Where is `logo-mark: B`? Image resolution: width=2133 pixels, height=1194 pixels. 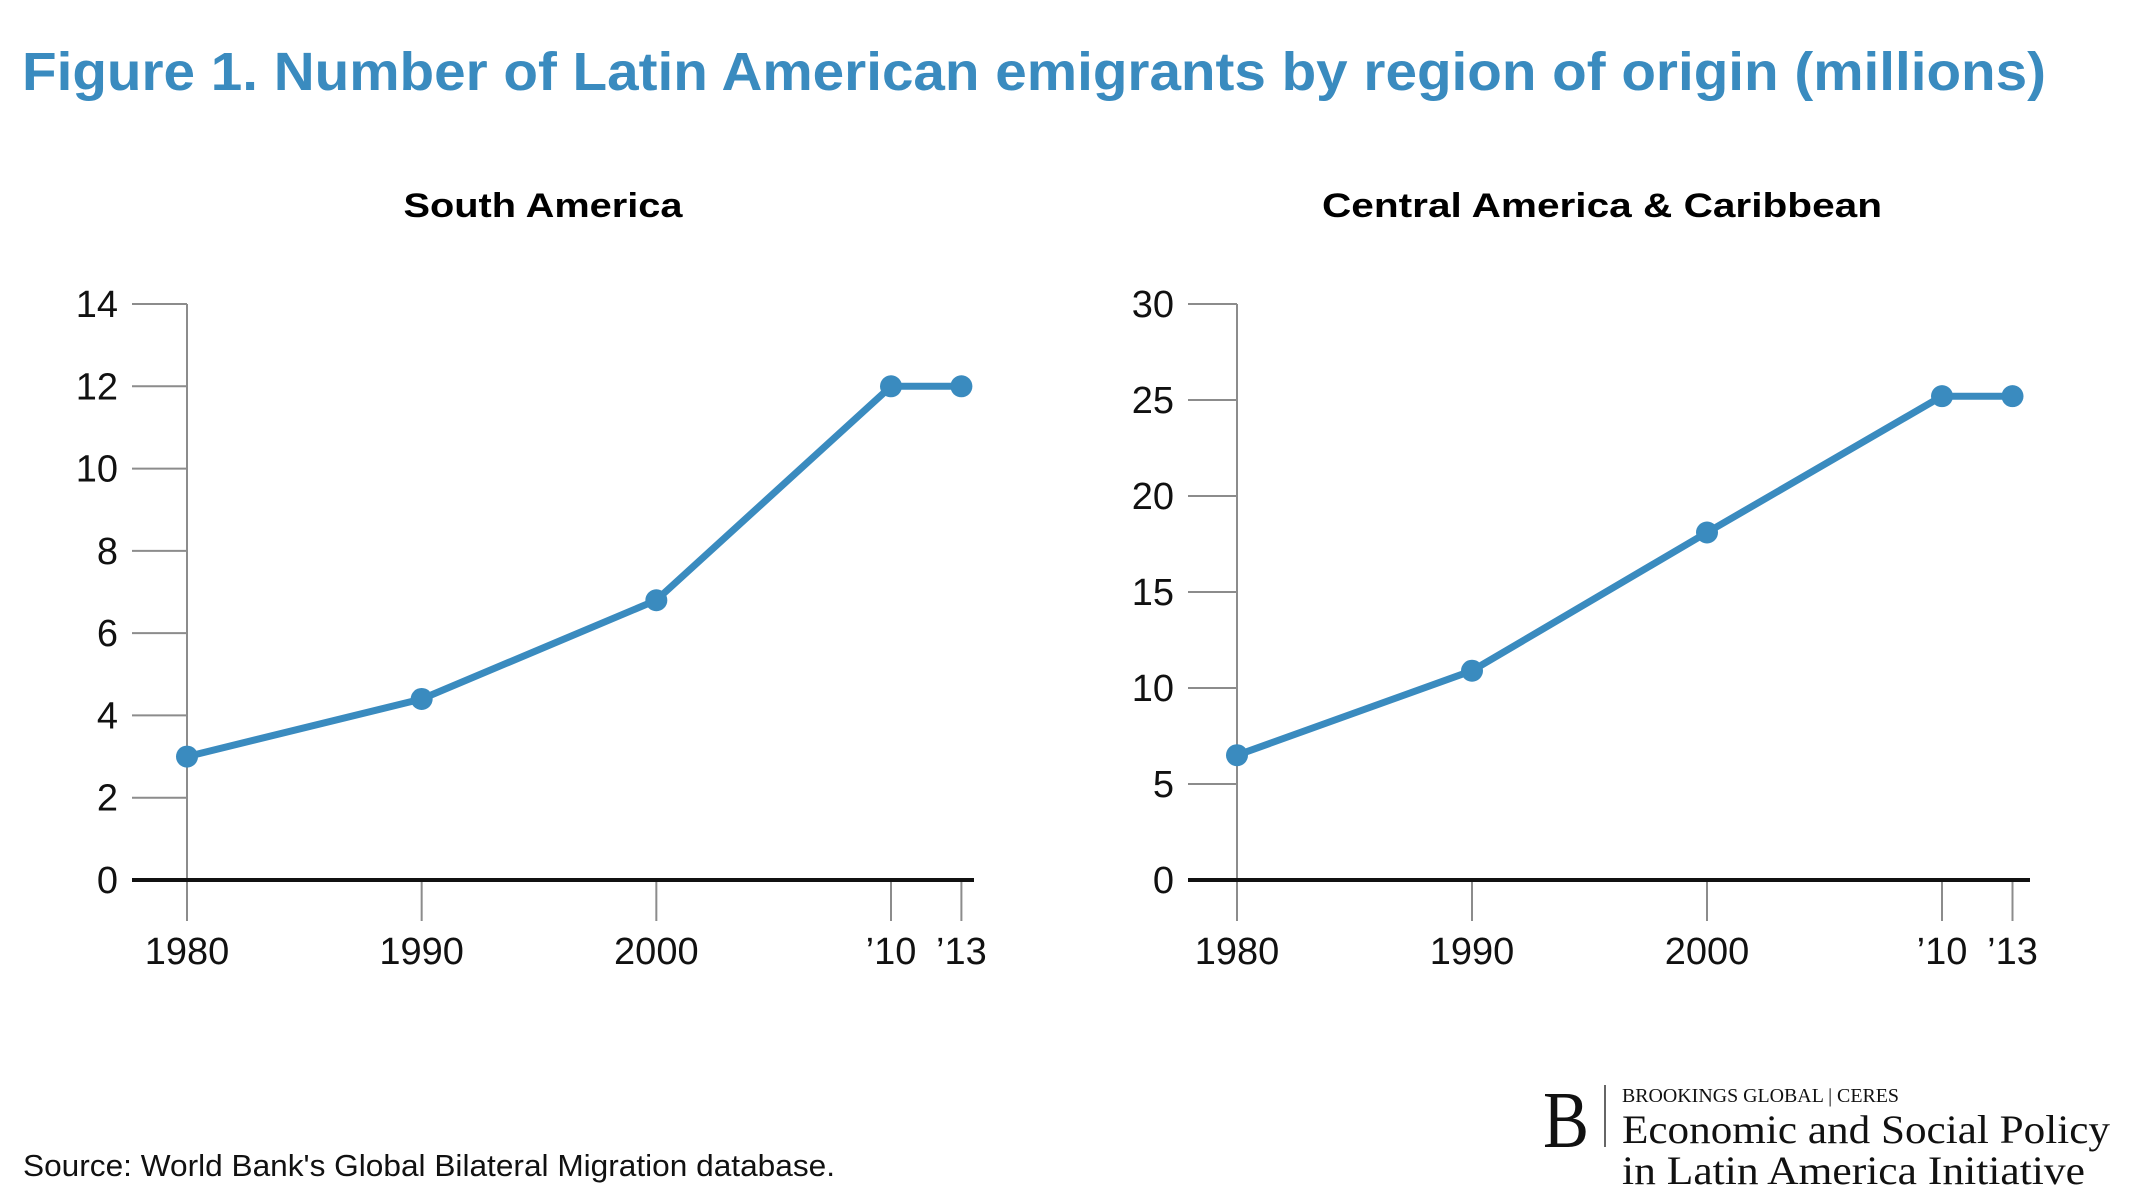
logo-mark: B is located at coordinates (1566, 1121).